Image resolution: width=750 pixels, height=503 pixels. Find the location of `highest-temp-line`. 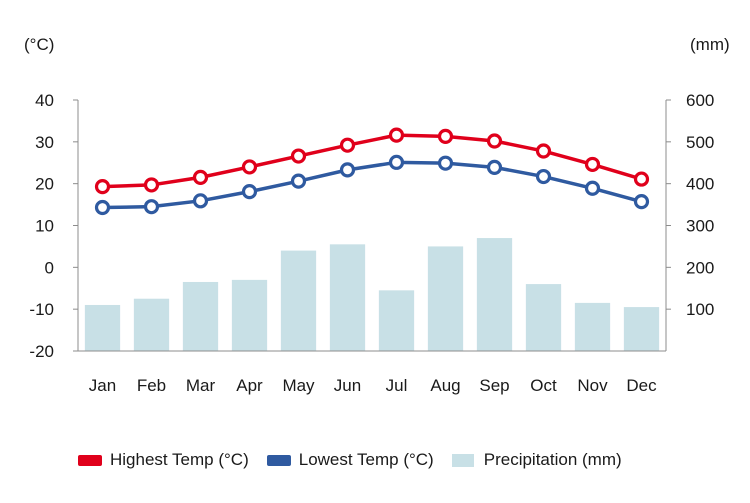

highest-temp-line is located at coordinates (372, 161).